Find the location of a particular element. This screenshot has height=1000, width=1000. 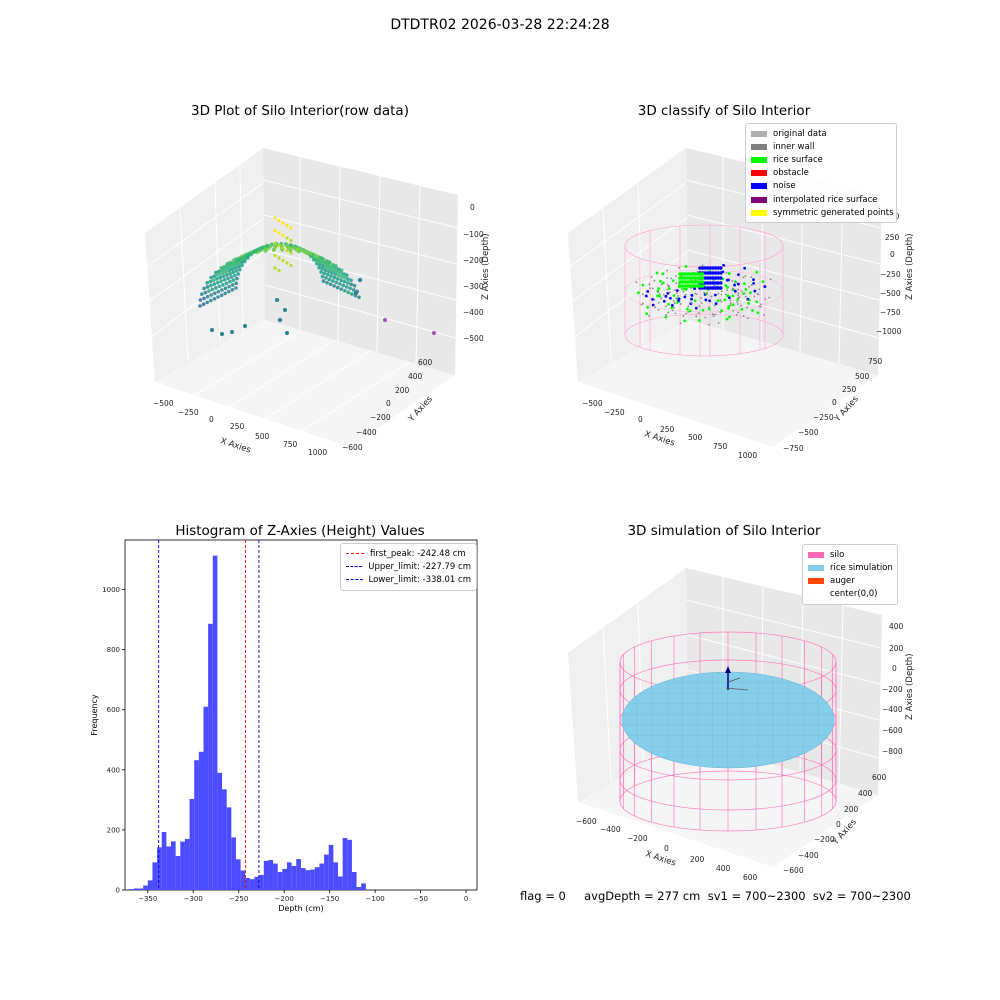

pane-back-left is located at coordinates (205, 265).